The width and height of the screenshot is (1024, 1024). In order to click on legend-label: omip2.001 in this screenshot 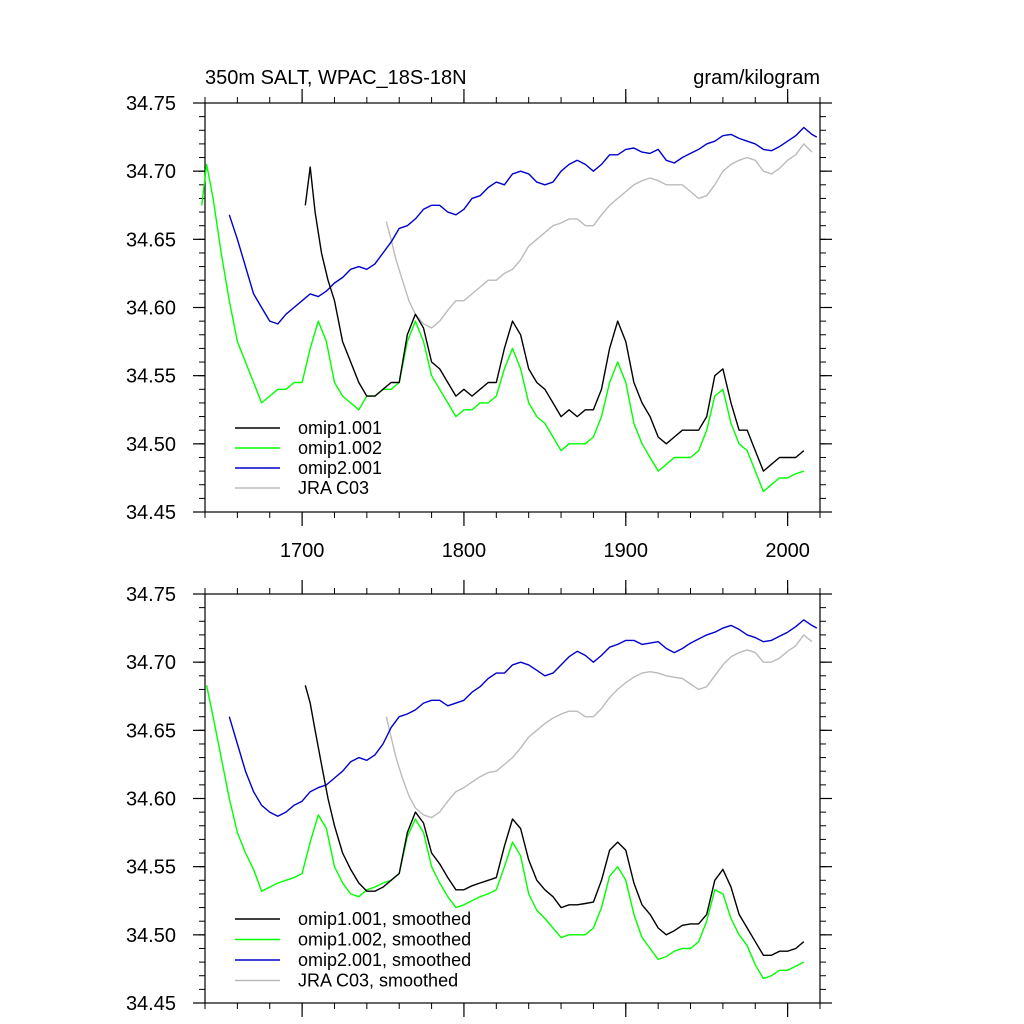, I will do `click(340, 468)`.